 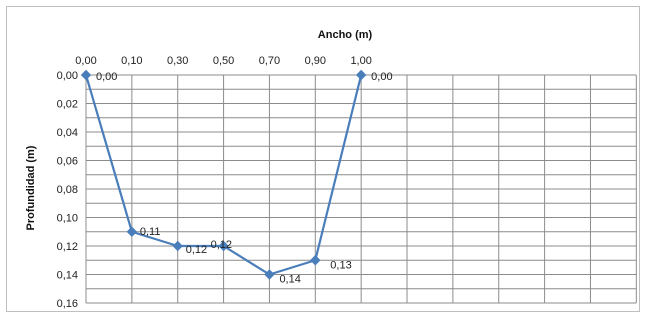 I want to click on x-tick-label: 1,00, so click(x=360, y=61).